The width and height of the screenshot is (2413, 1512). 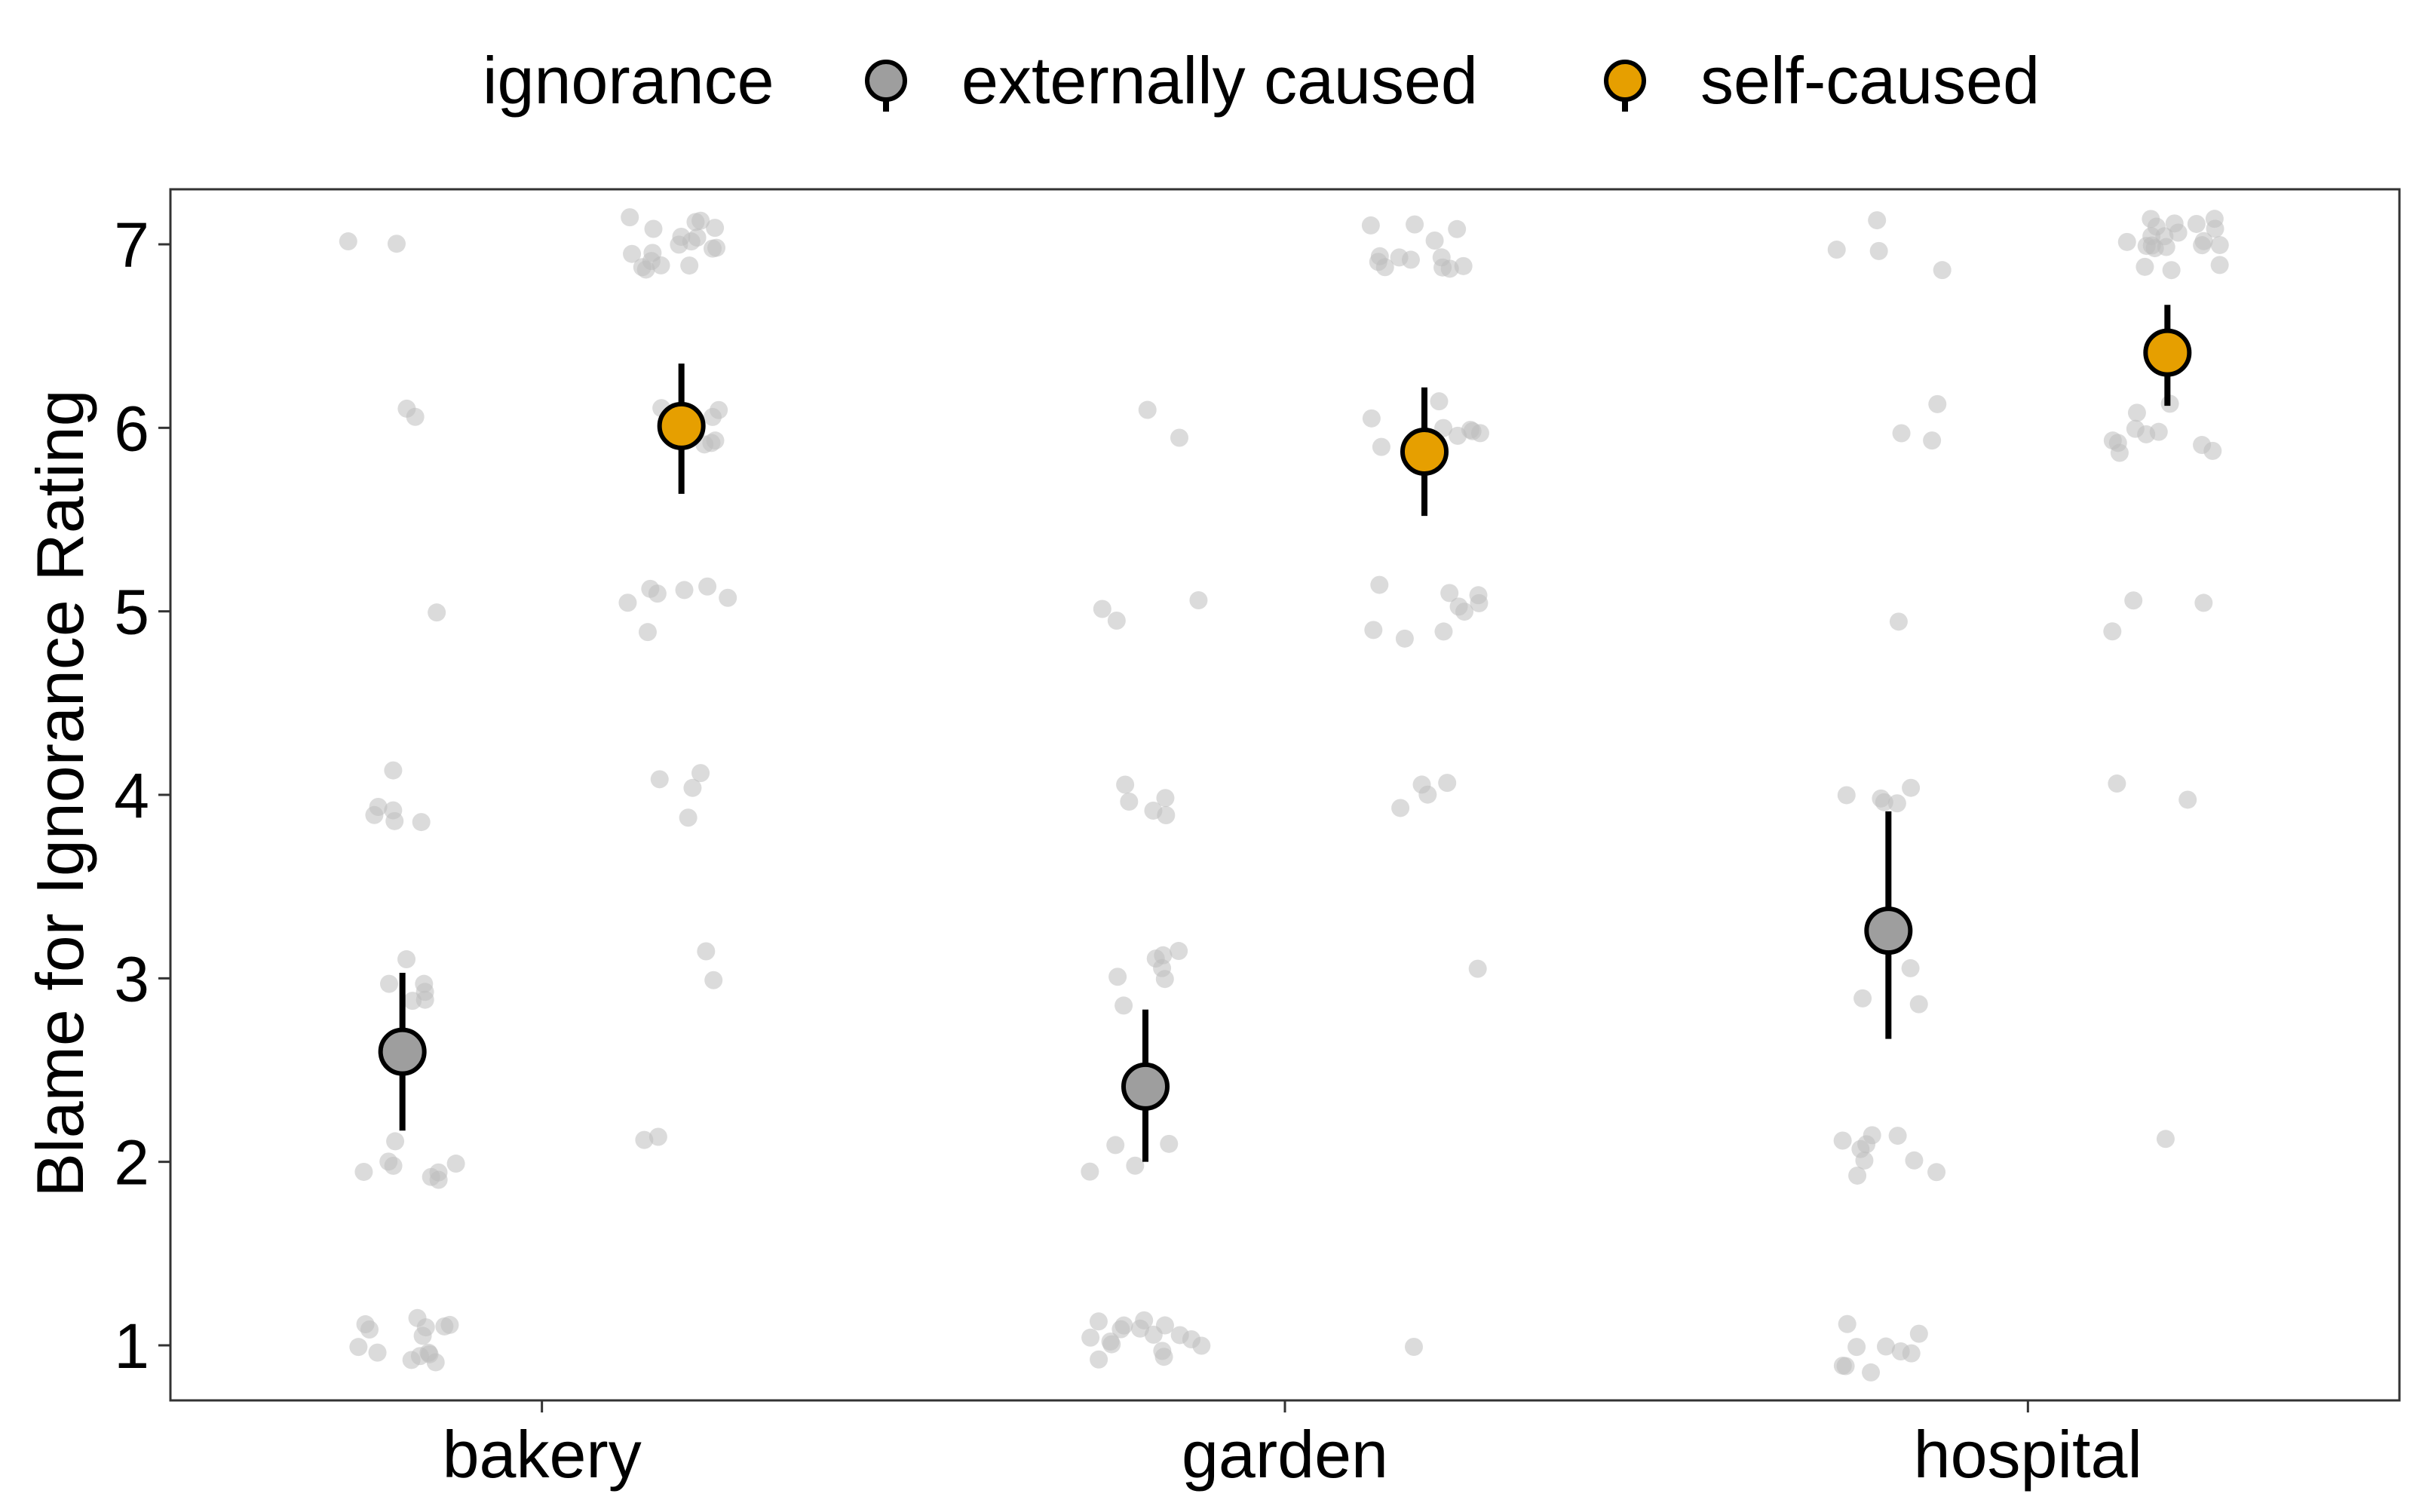 I want to click on legend-entry-label: externally caused, so click(x=1219, y=80).